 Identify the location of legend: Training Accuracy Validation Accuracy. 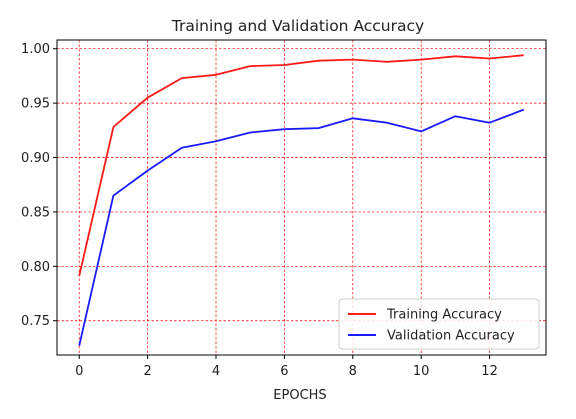
(439, 324).